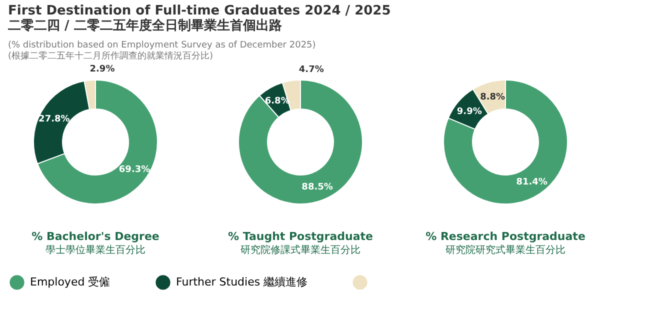 This screenshot has height=331, width=652. I want to click on data-label: 27.8%, so click(54, 119).